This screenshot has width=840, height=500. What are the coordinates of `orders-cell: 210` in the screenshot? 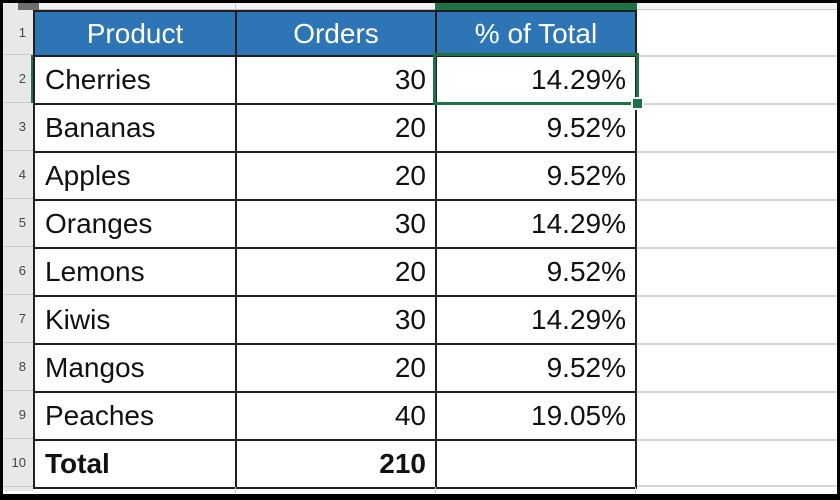 It's located at (337, 465).